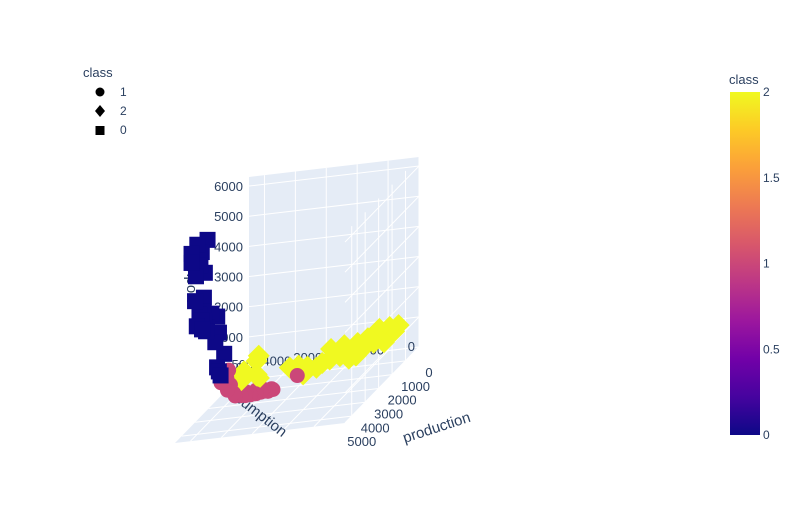 Image resolution: width=800 pixels, height=525 pixels. I want to click on y-tick-label: 0, so click(411, 346).